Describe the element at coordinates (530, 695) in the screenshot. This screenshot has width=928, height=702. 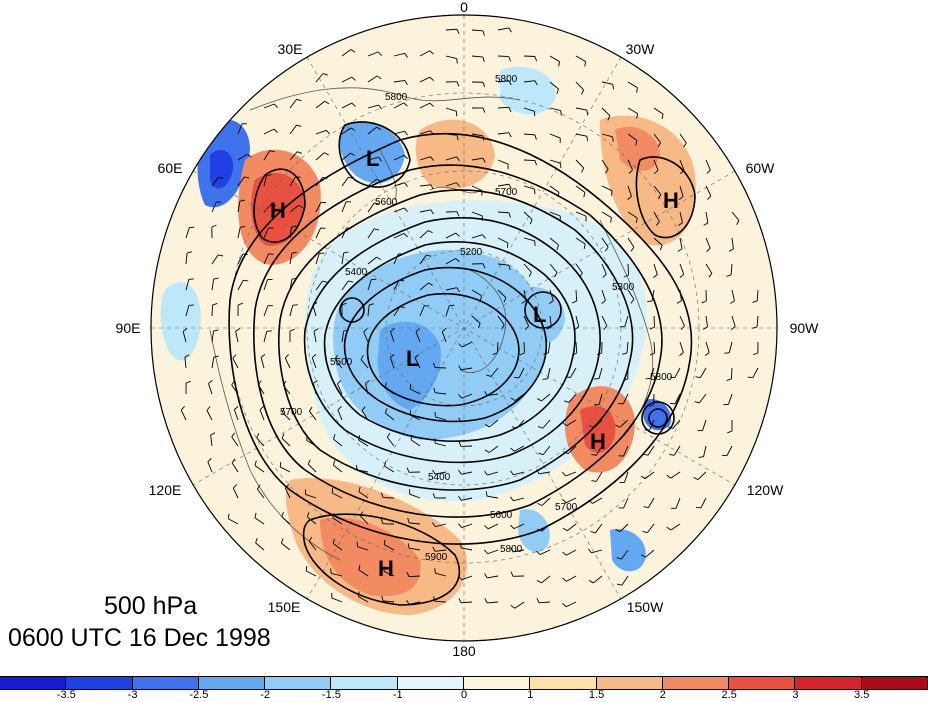
I see `colorbar-tick-label: 1` at that location.